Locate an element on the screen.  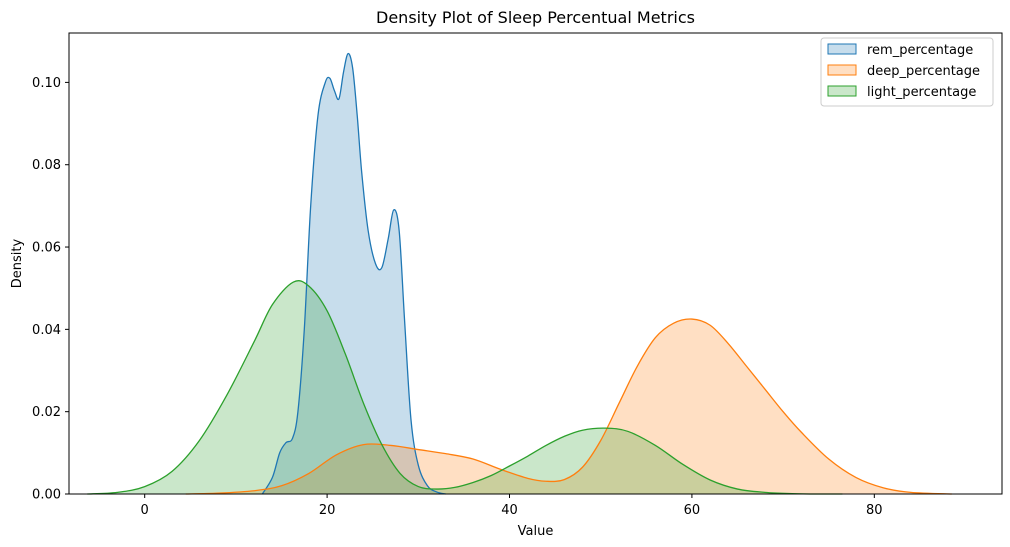
legend-label-rem_percentage: rem_percentage is located at coordinates (920, 50).